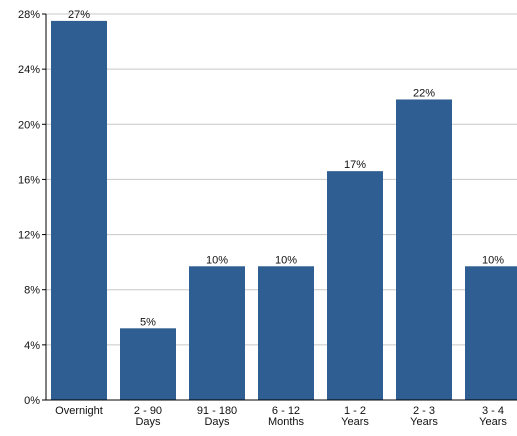  Describe the element at coordinates (29, 70) in the screenshot. I see `y-tick-label: 24%` at that location.